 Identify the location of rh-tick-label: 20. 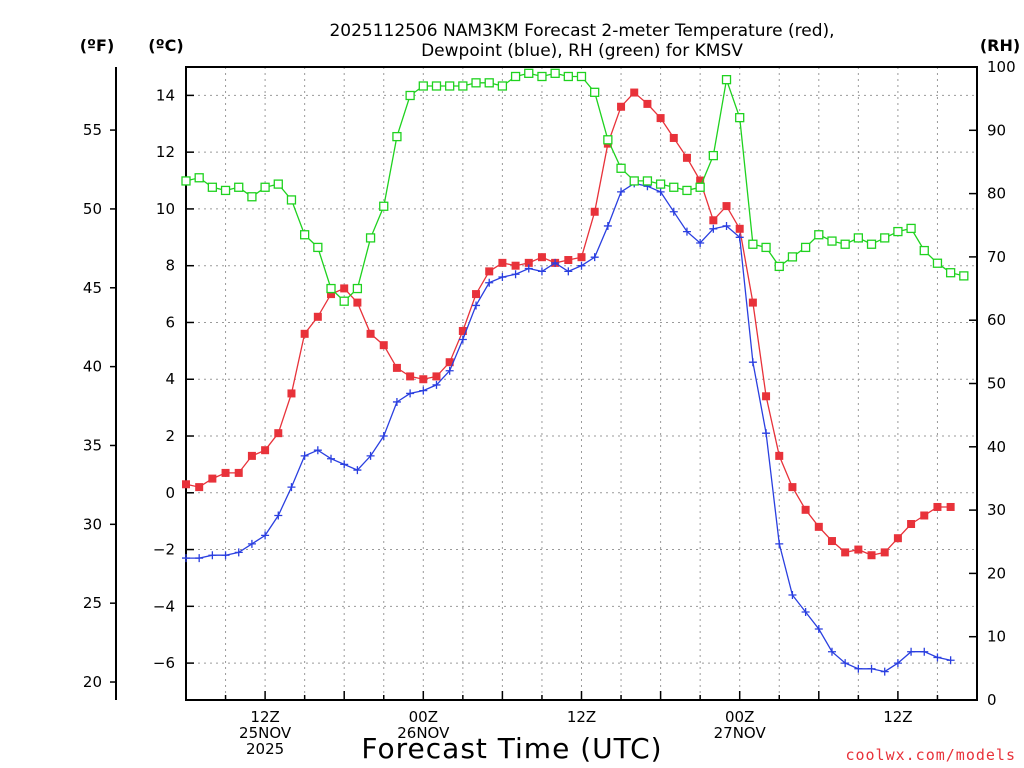
(996, 573).